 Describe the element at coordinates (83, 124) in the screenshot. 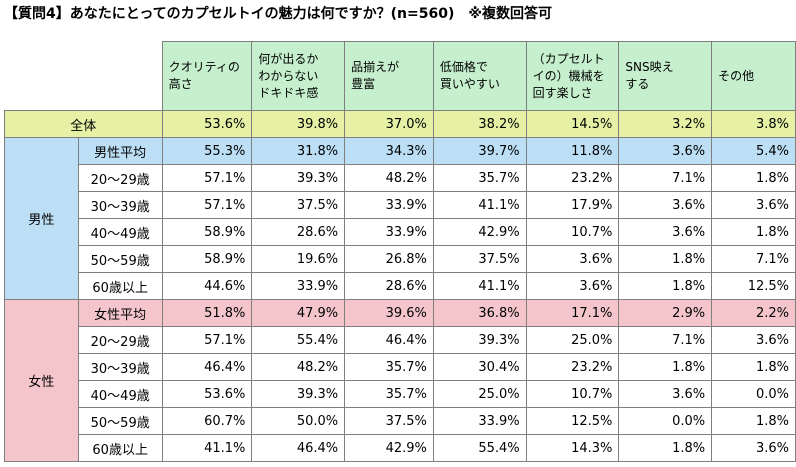

I see `row-label: 全体` at that location.